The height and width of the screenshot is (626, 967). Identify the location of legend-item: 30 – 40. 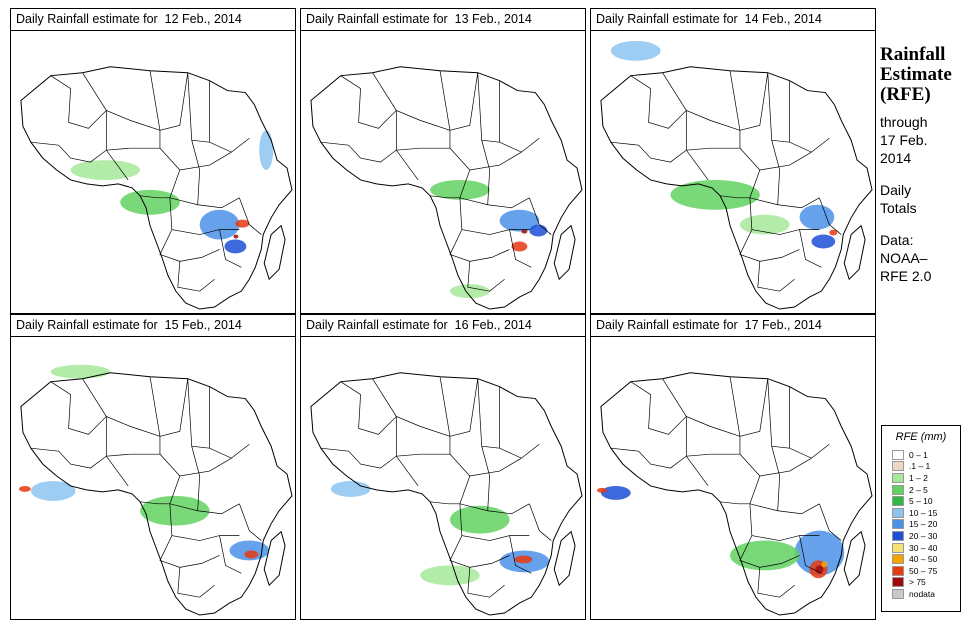
(926, 548).